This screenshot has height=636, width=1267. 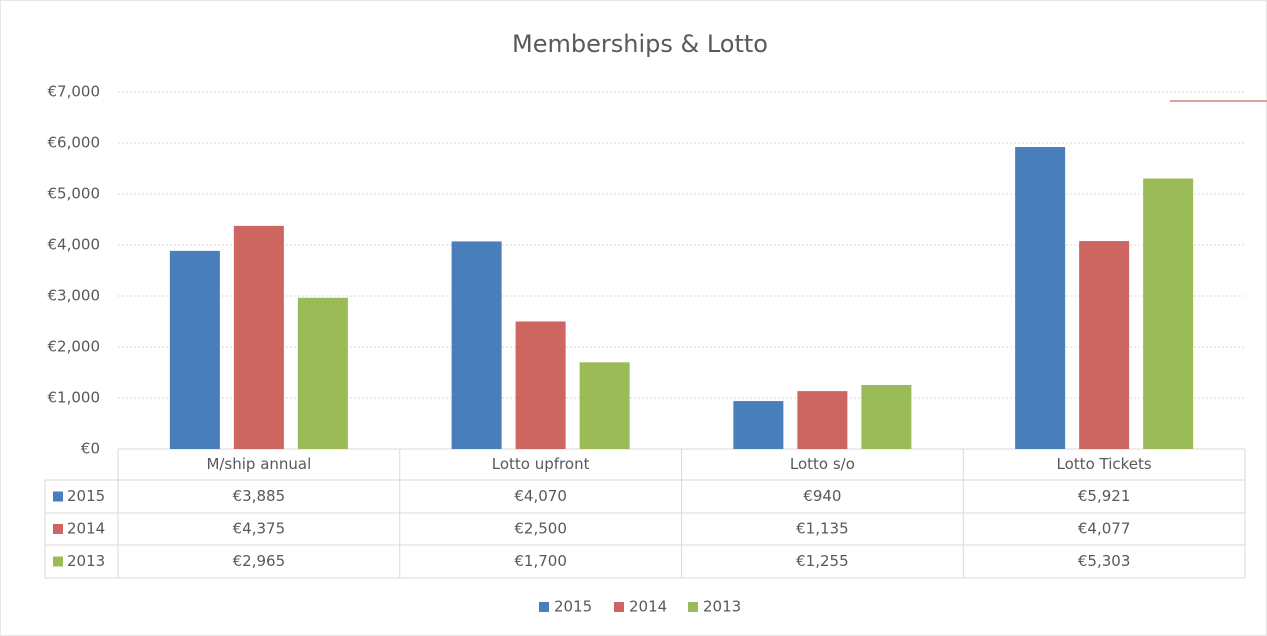 What do you see at coordinates (540, 561) in the screenshot?
I see `table-value: €1,700` at bounding box center [540, 561].